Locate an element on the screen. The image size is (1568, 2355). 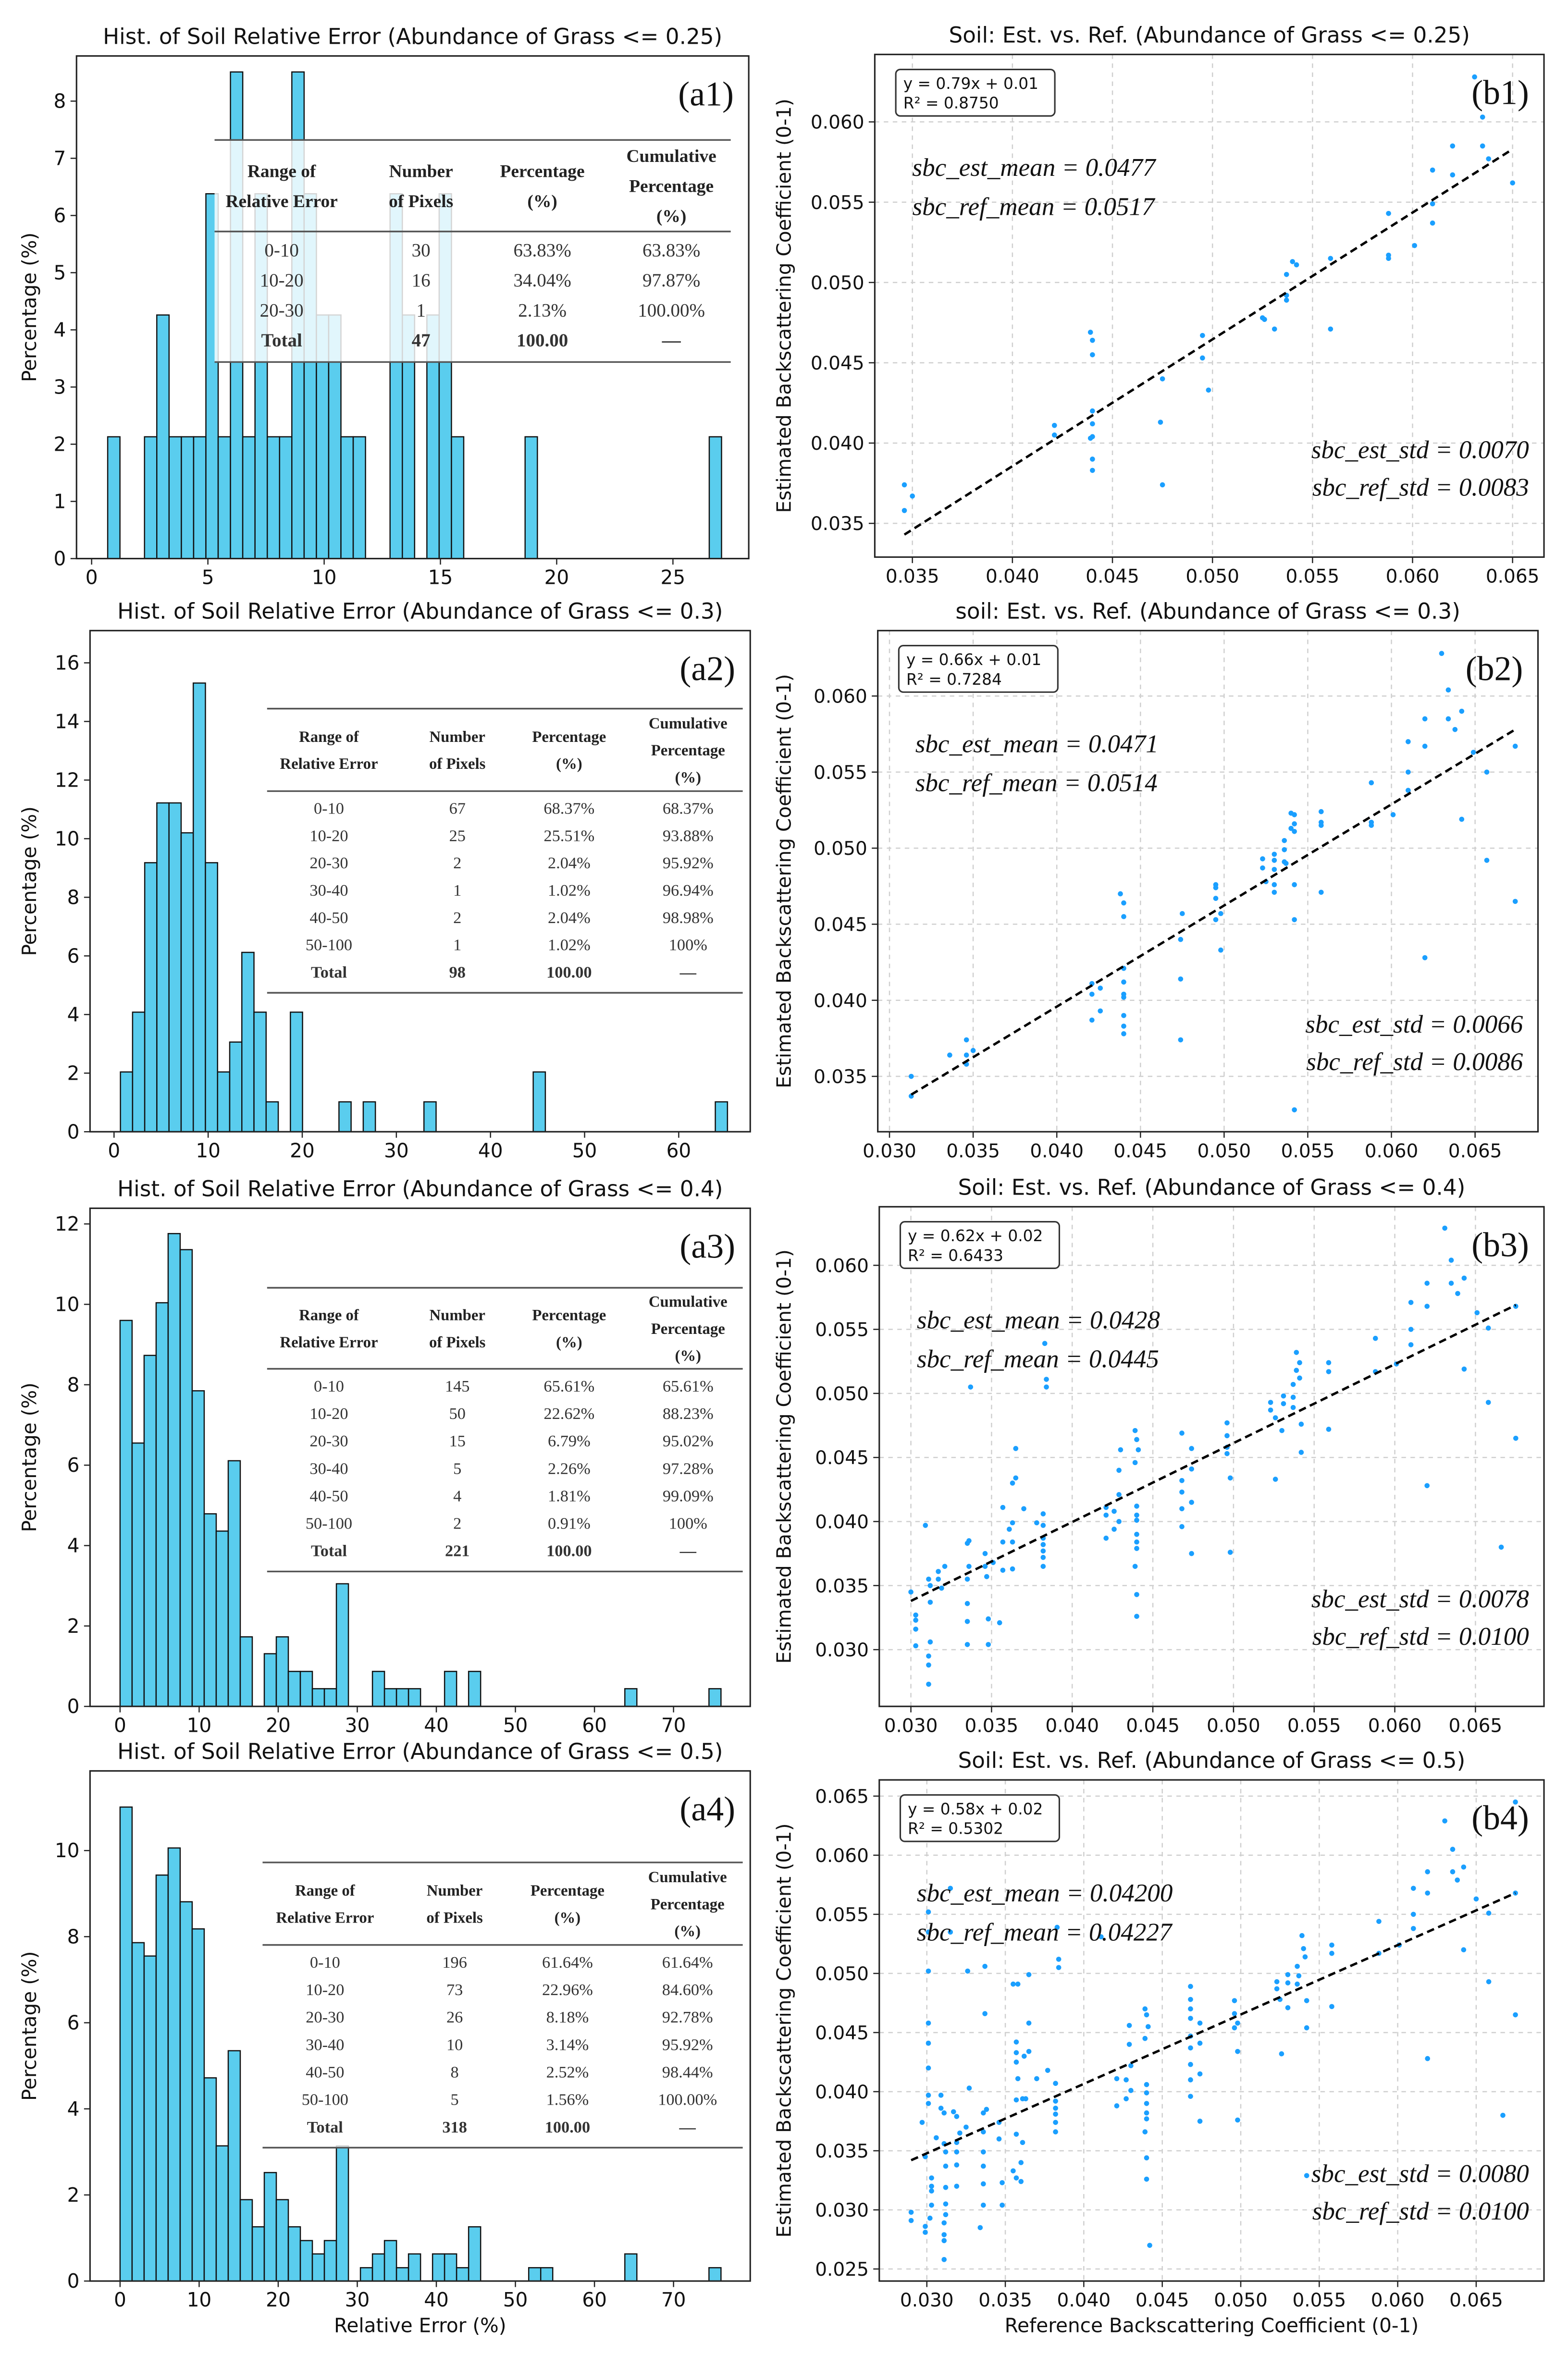
y-tick-label: 2 is located at coordinates (73, 2195).